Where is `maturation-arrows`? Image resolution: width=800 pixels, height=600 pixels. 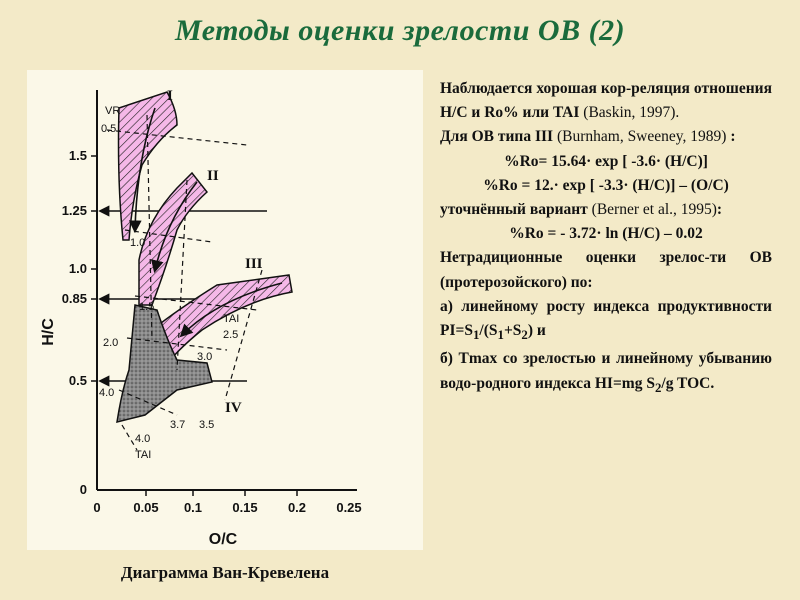
maturation-arrows is located at coordinates (205, 222).